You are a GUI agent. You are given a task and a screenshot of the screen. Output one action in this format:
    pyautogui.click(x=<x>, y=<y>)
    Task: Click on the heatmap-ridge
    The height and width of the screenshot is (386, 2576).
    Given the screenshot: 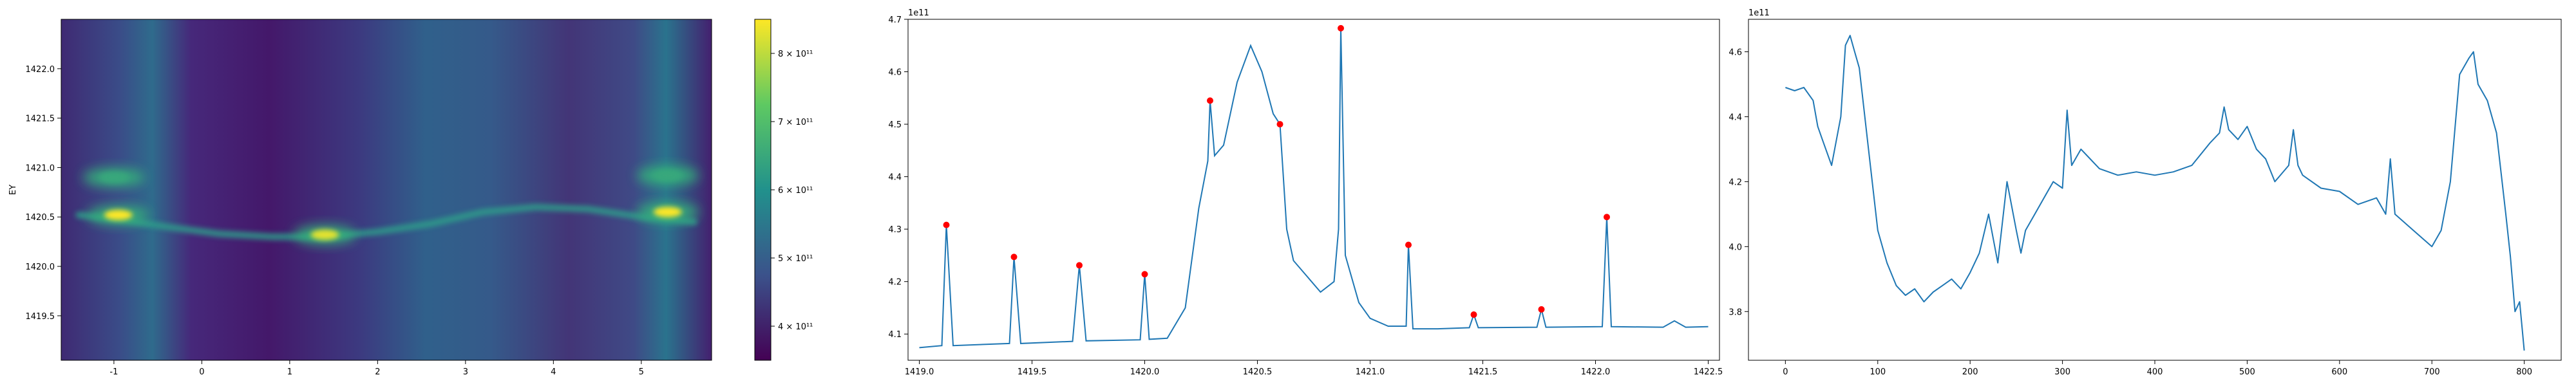 What is the action you would take?
    pyautogui.click(x=386, y=221)
    